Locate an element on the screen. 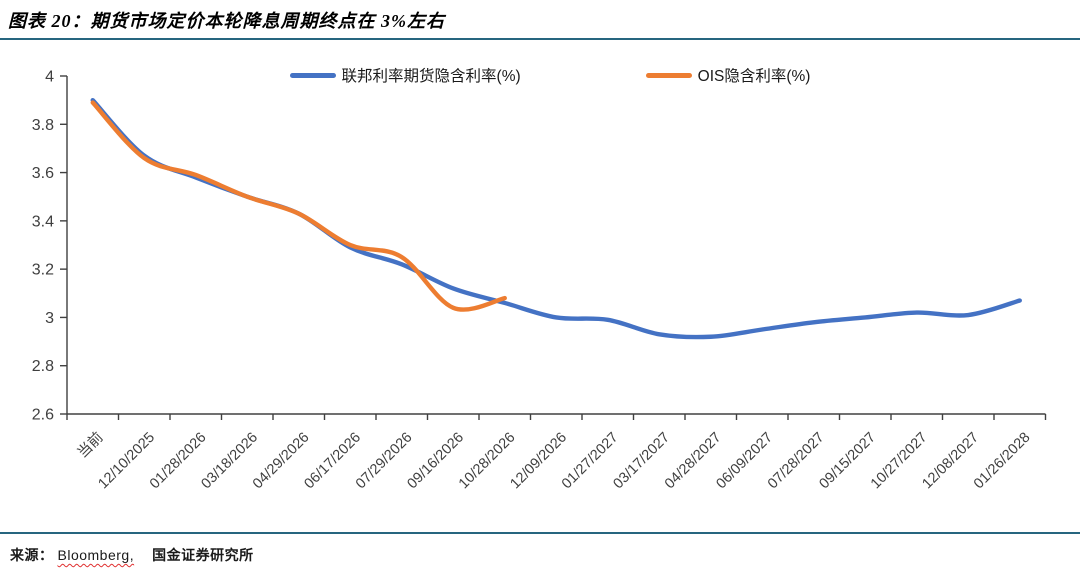  legend-marker-blue-line is located at coordinates (312, 75).